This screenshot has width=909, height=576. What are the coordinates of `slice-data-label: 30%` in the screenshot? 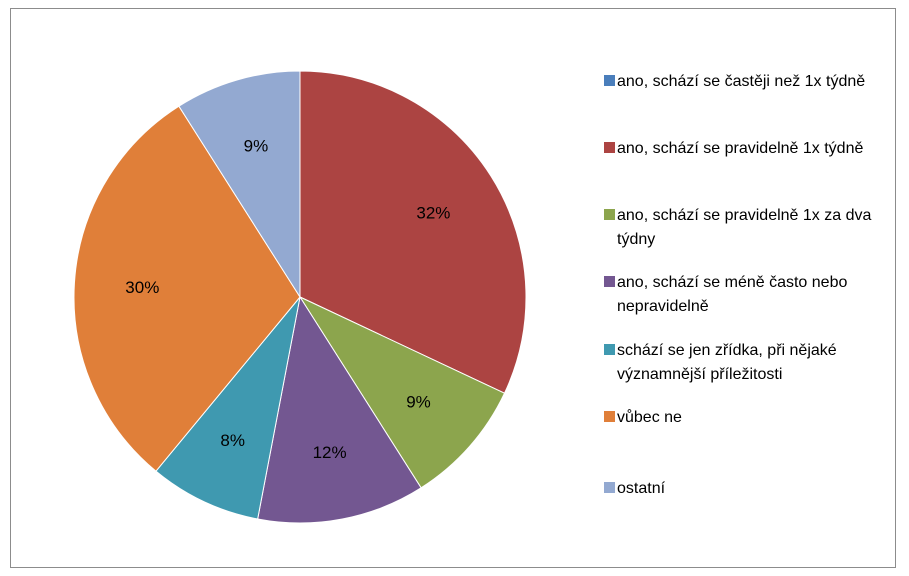 It's located at (142, 287).